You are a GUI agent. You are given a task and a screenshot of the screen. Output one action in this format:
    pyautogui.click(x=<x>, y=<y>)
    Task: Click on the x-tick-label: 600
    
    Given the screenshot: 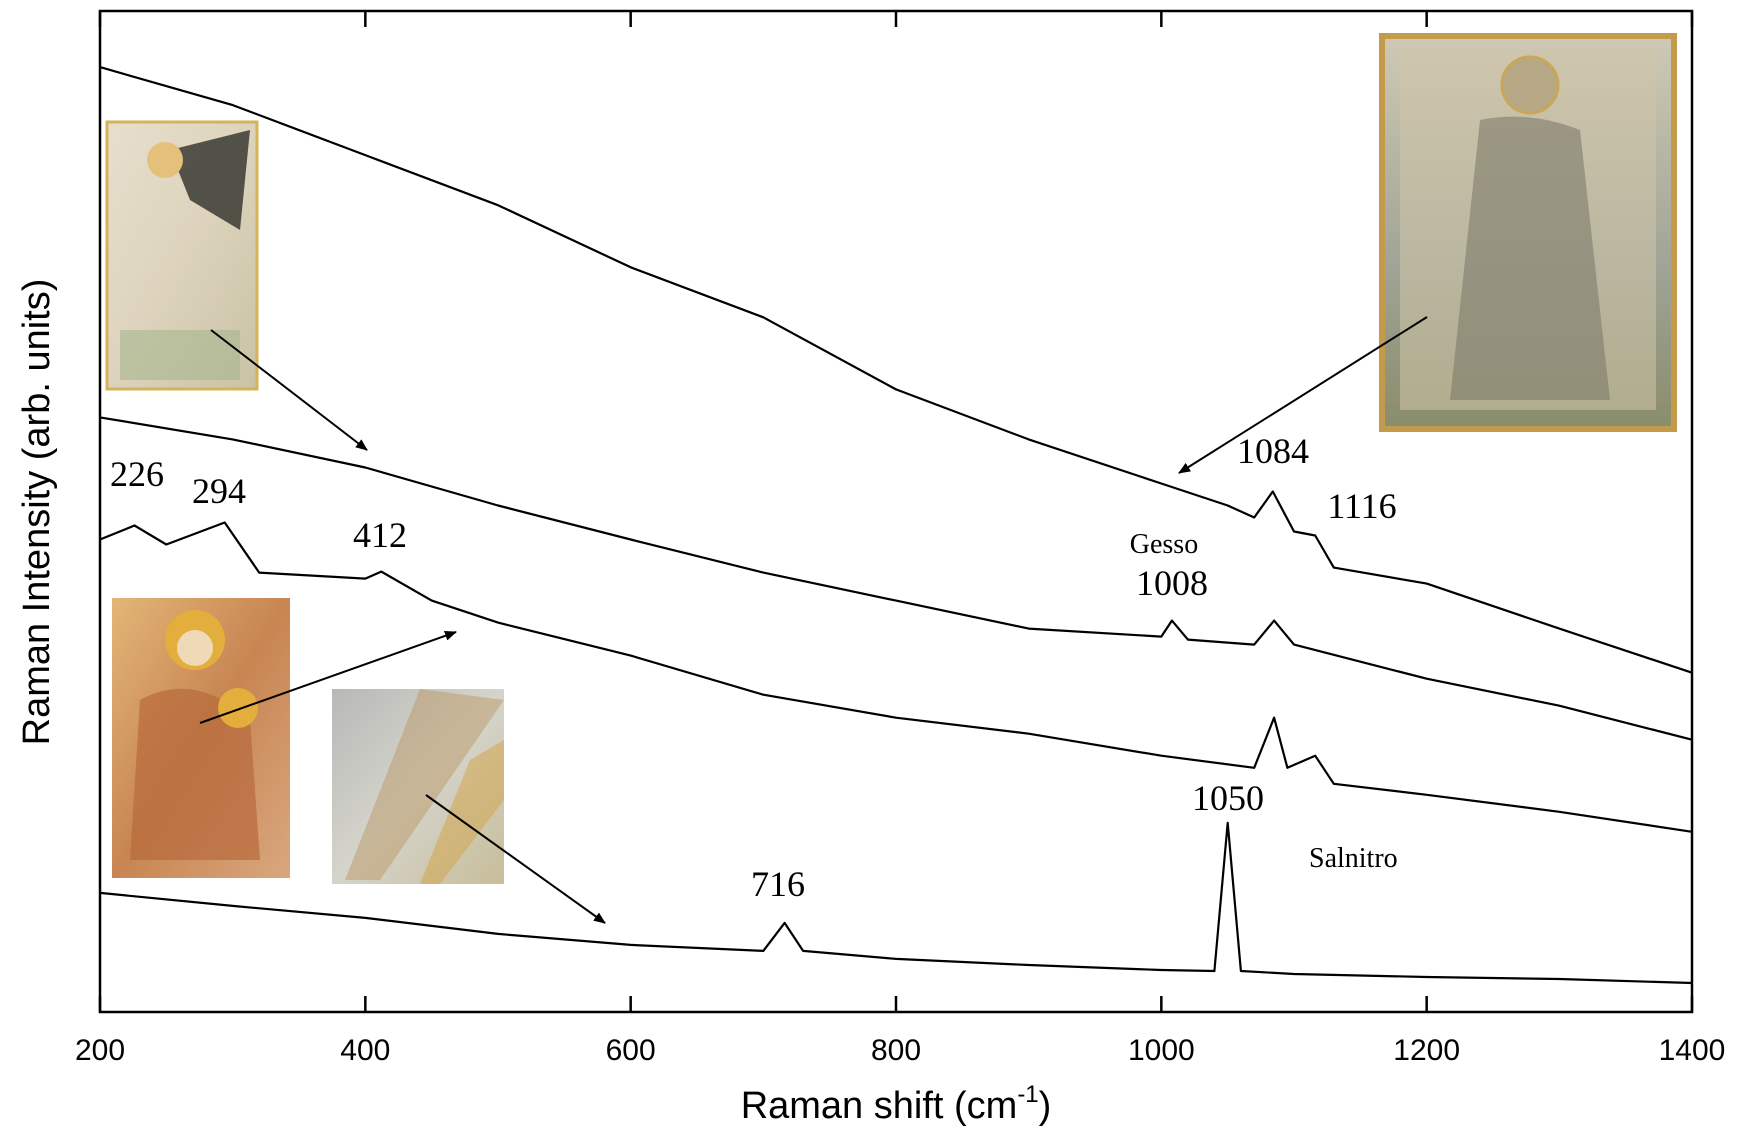 What is the action you would take?
    pyautogui.click(x=631, y=1050)
    